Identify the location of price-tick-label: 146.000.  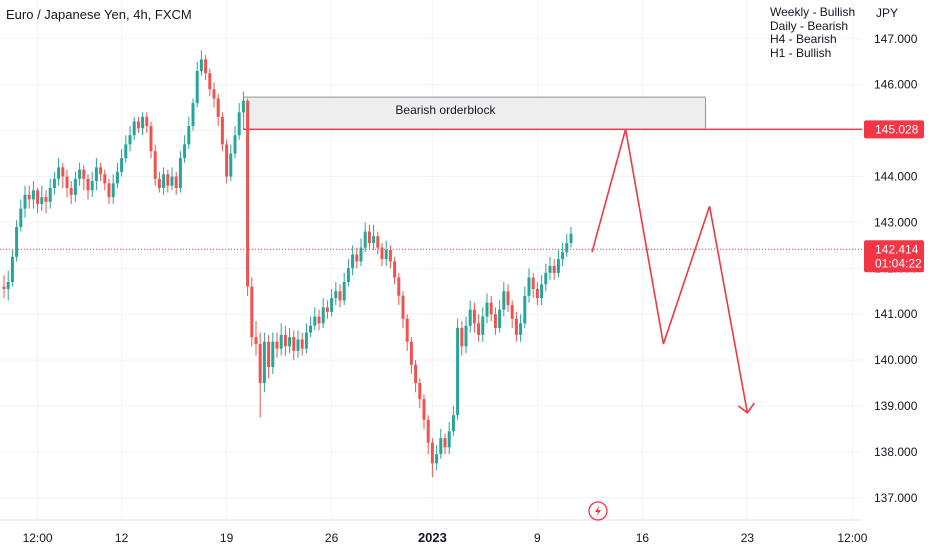
(896, 85).